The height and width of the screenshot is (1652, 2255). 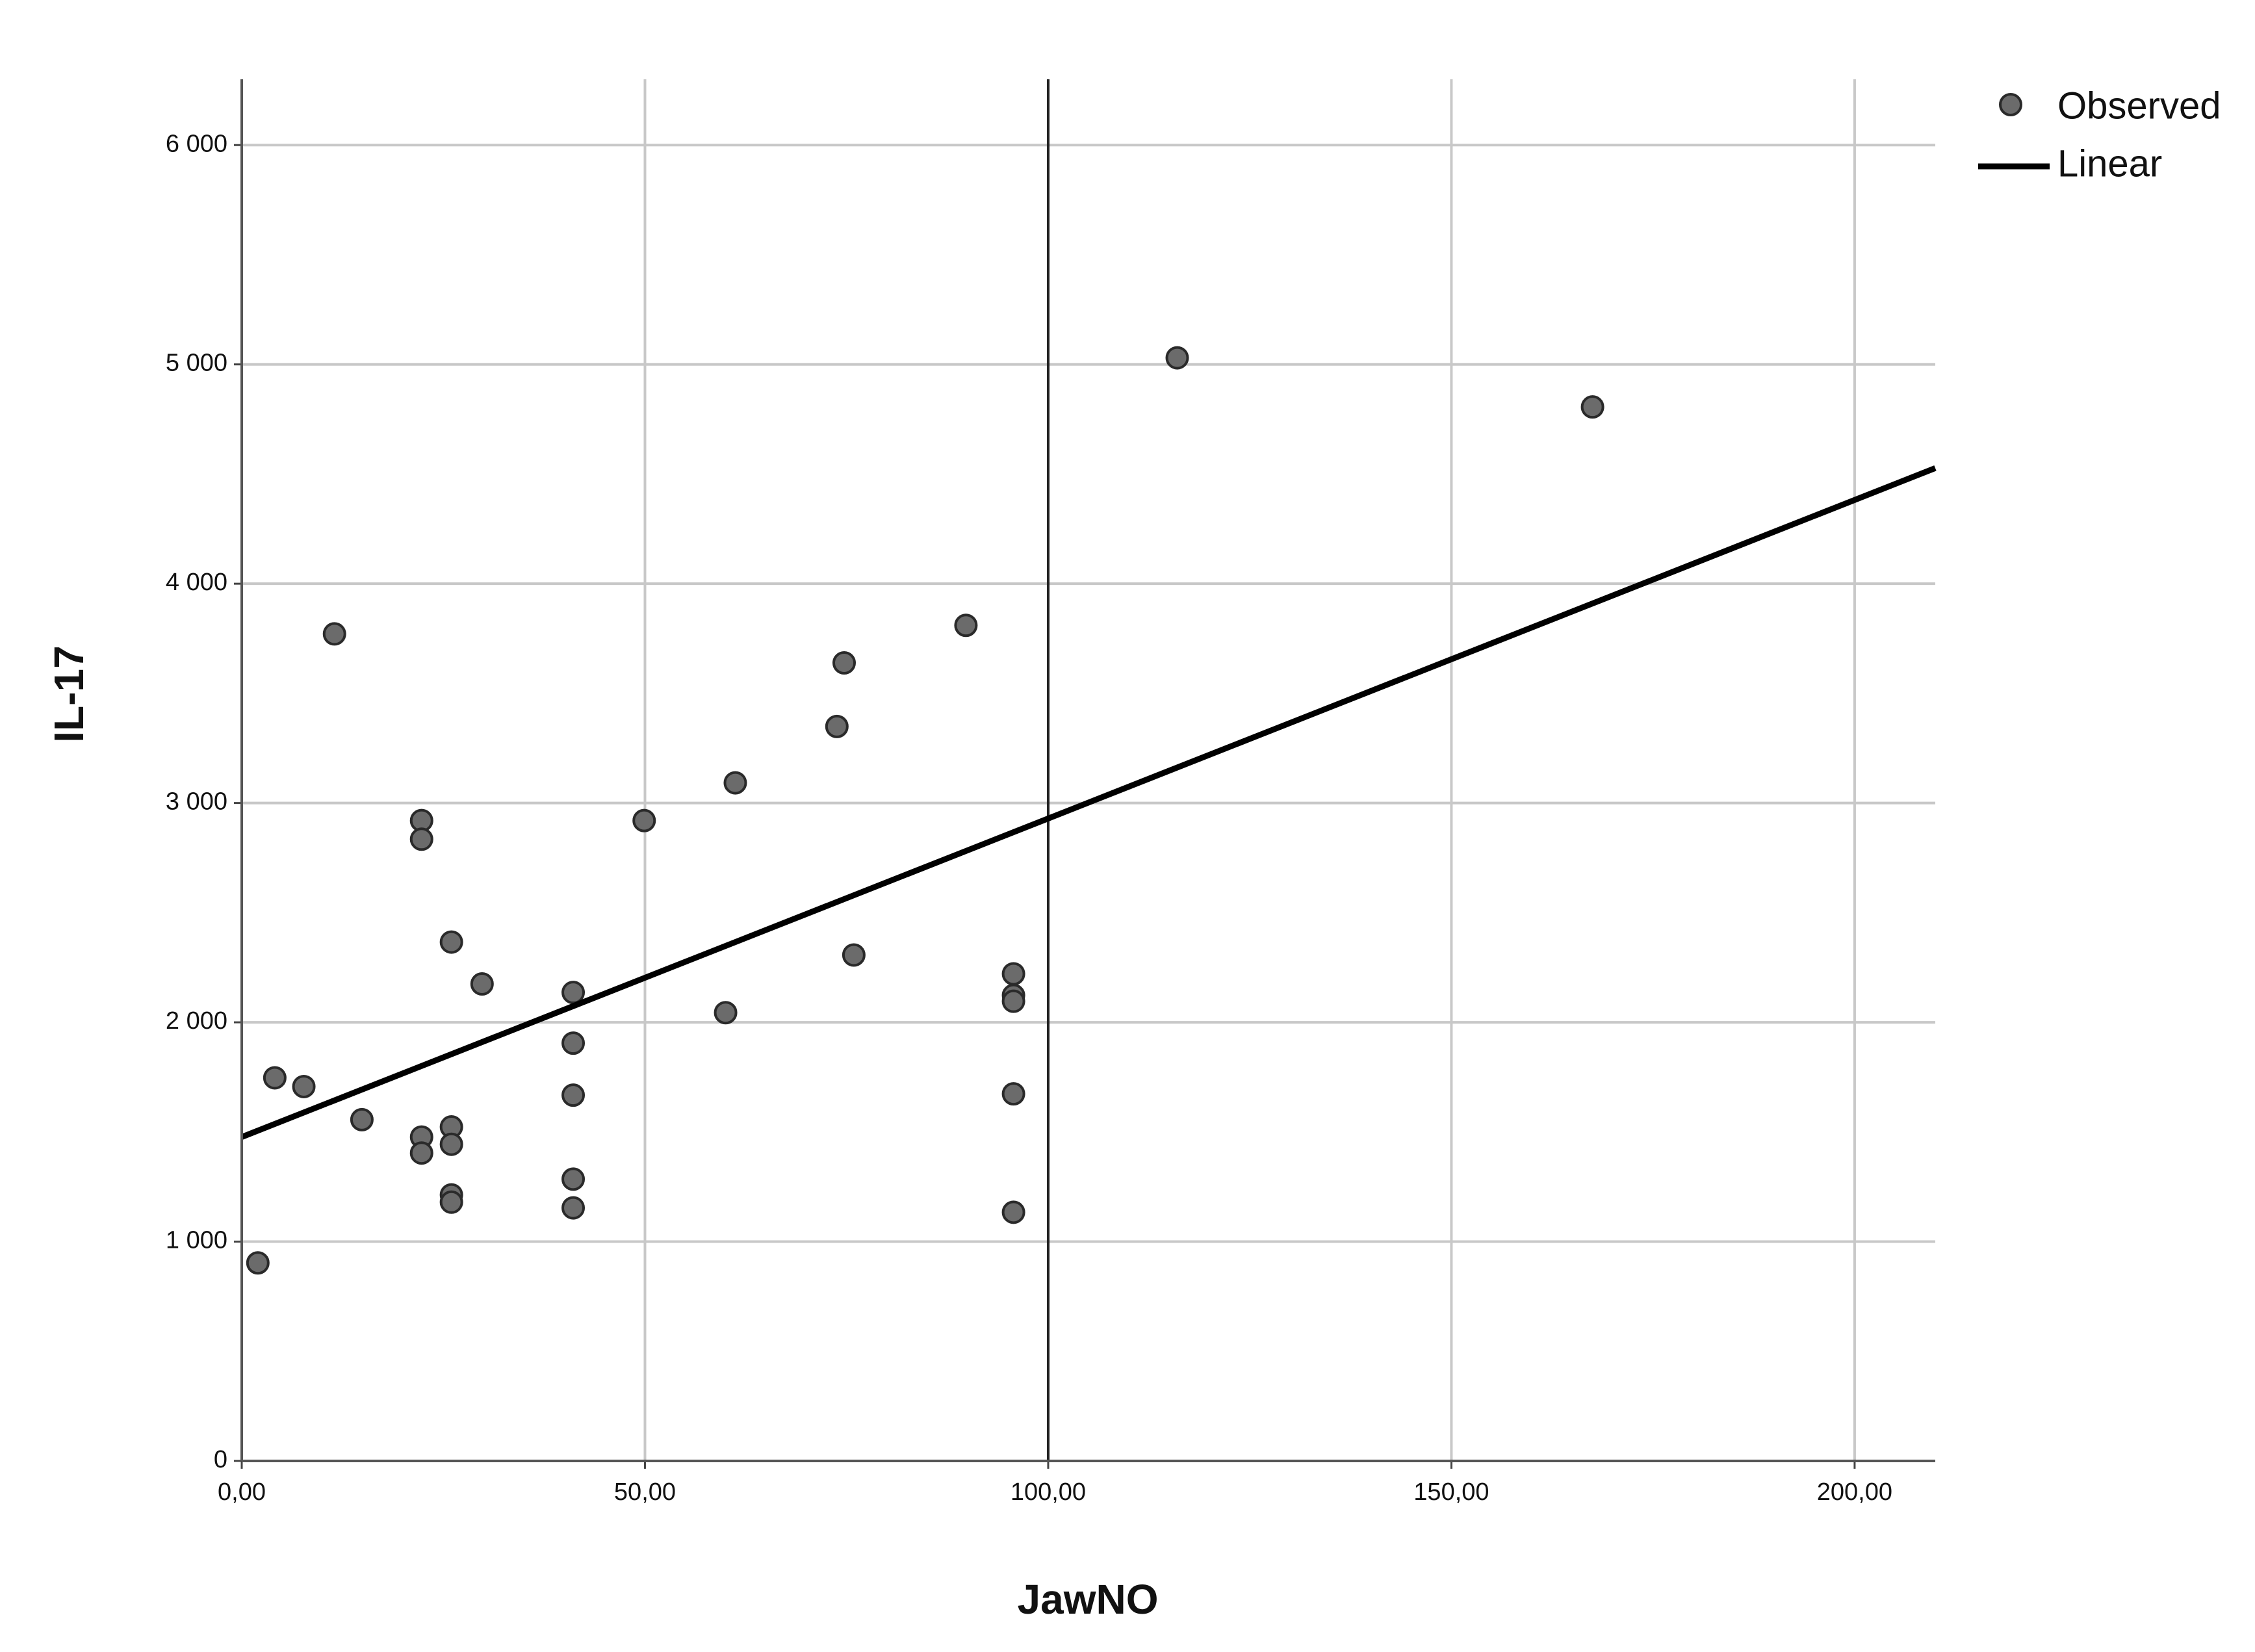 What do you see at coordinates (196, 802) in the screenshot?
I see `y-tick-label: 3 000` at bounding box center [196, 802].